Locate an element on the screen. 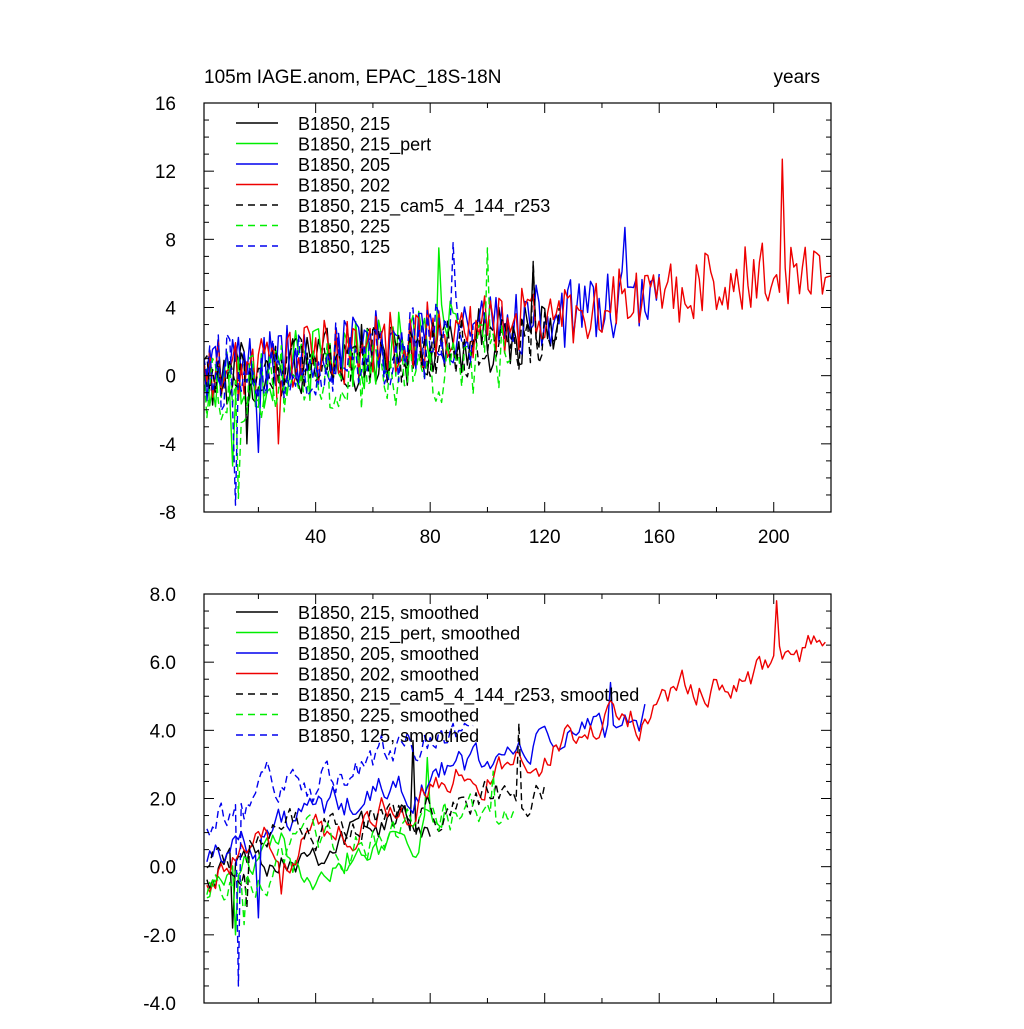 This screenshot has width=1024, height=1029. y-tick-label: 2.0 is located at coordinates (163, 800).